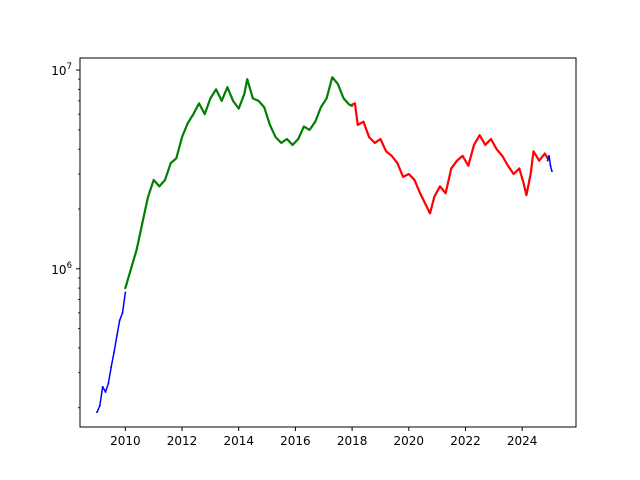  Describe the element at coordinates (182, 441) in the screenshot. I see `x-tick-label-1: 2012` at that location.